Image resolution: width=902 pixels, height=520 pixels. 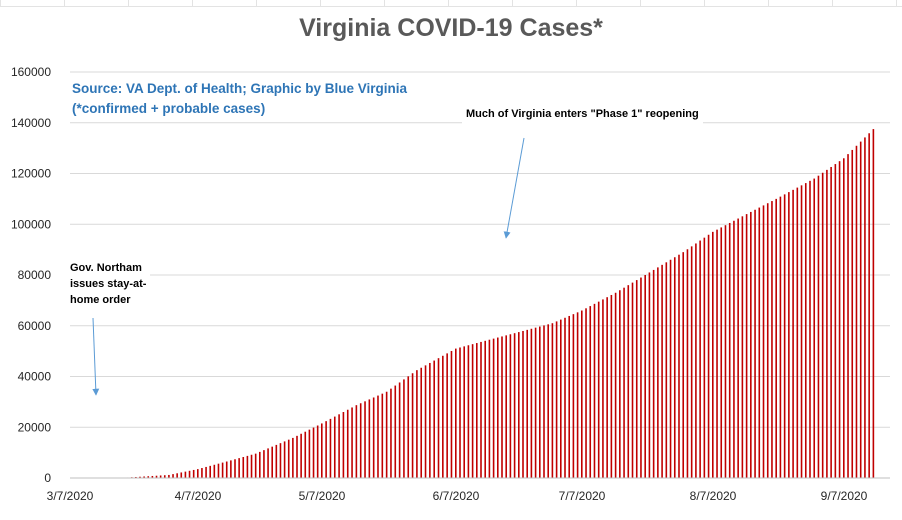 What do you see at coordinates (35, 427) in the screenshot?
I see `y-tick-label: 20000` at bounding box center [35, 427].